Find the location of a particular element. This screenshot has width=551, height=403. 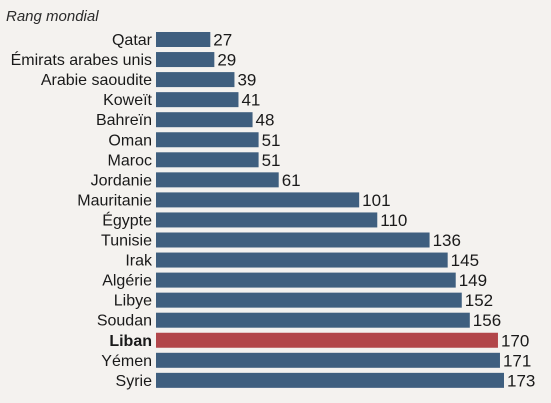

category-label-soudan: Soudan is located at coordinates (124, 321).